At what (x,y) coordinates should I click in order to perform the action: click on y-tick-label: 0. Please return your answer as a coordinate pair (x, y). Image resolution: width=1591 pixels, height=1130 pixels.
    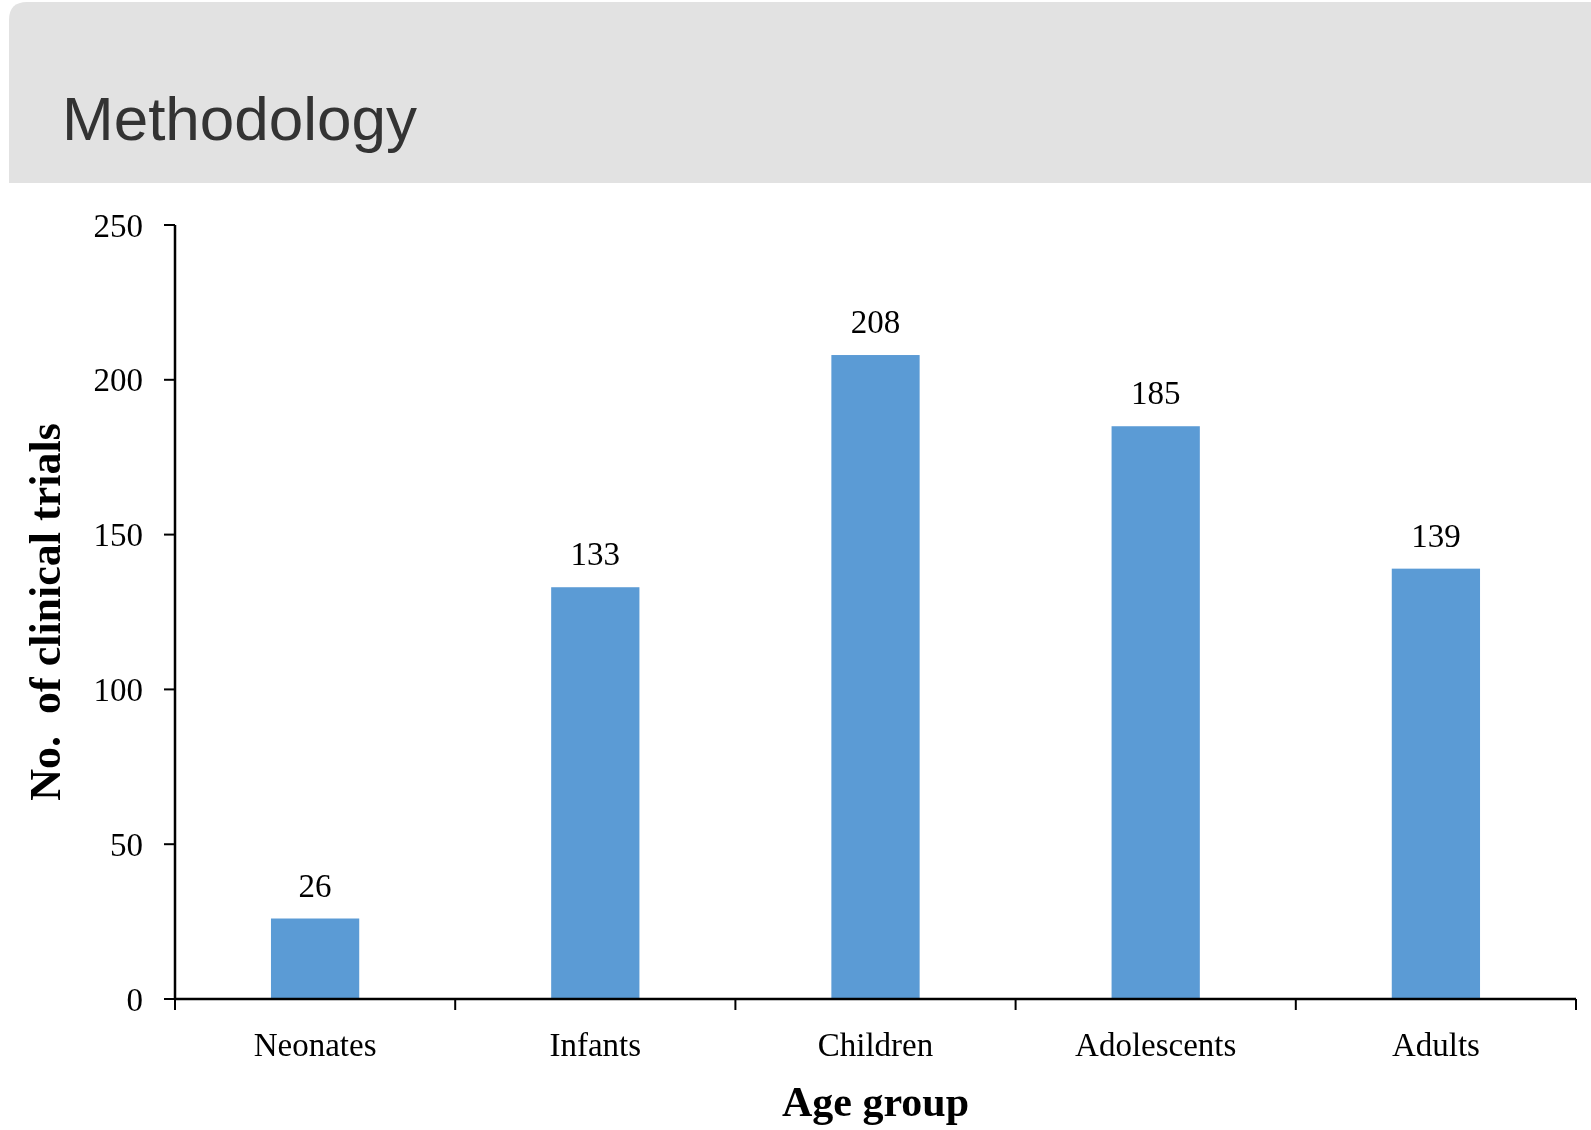
    Looking at the image, I should click on (134, 999).